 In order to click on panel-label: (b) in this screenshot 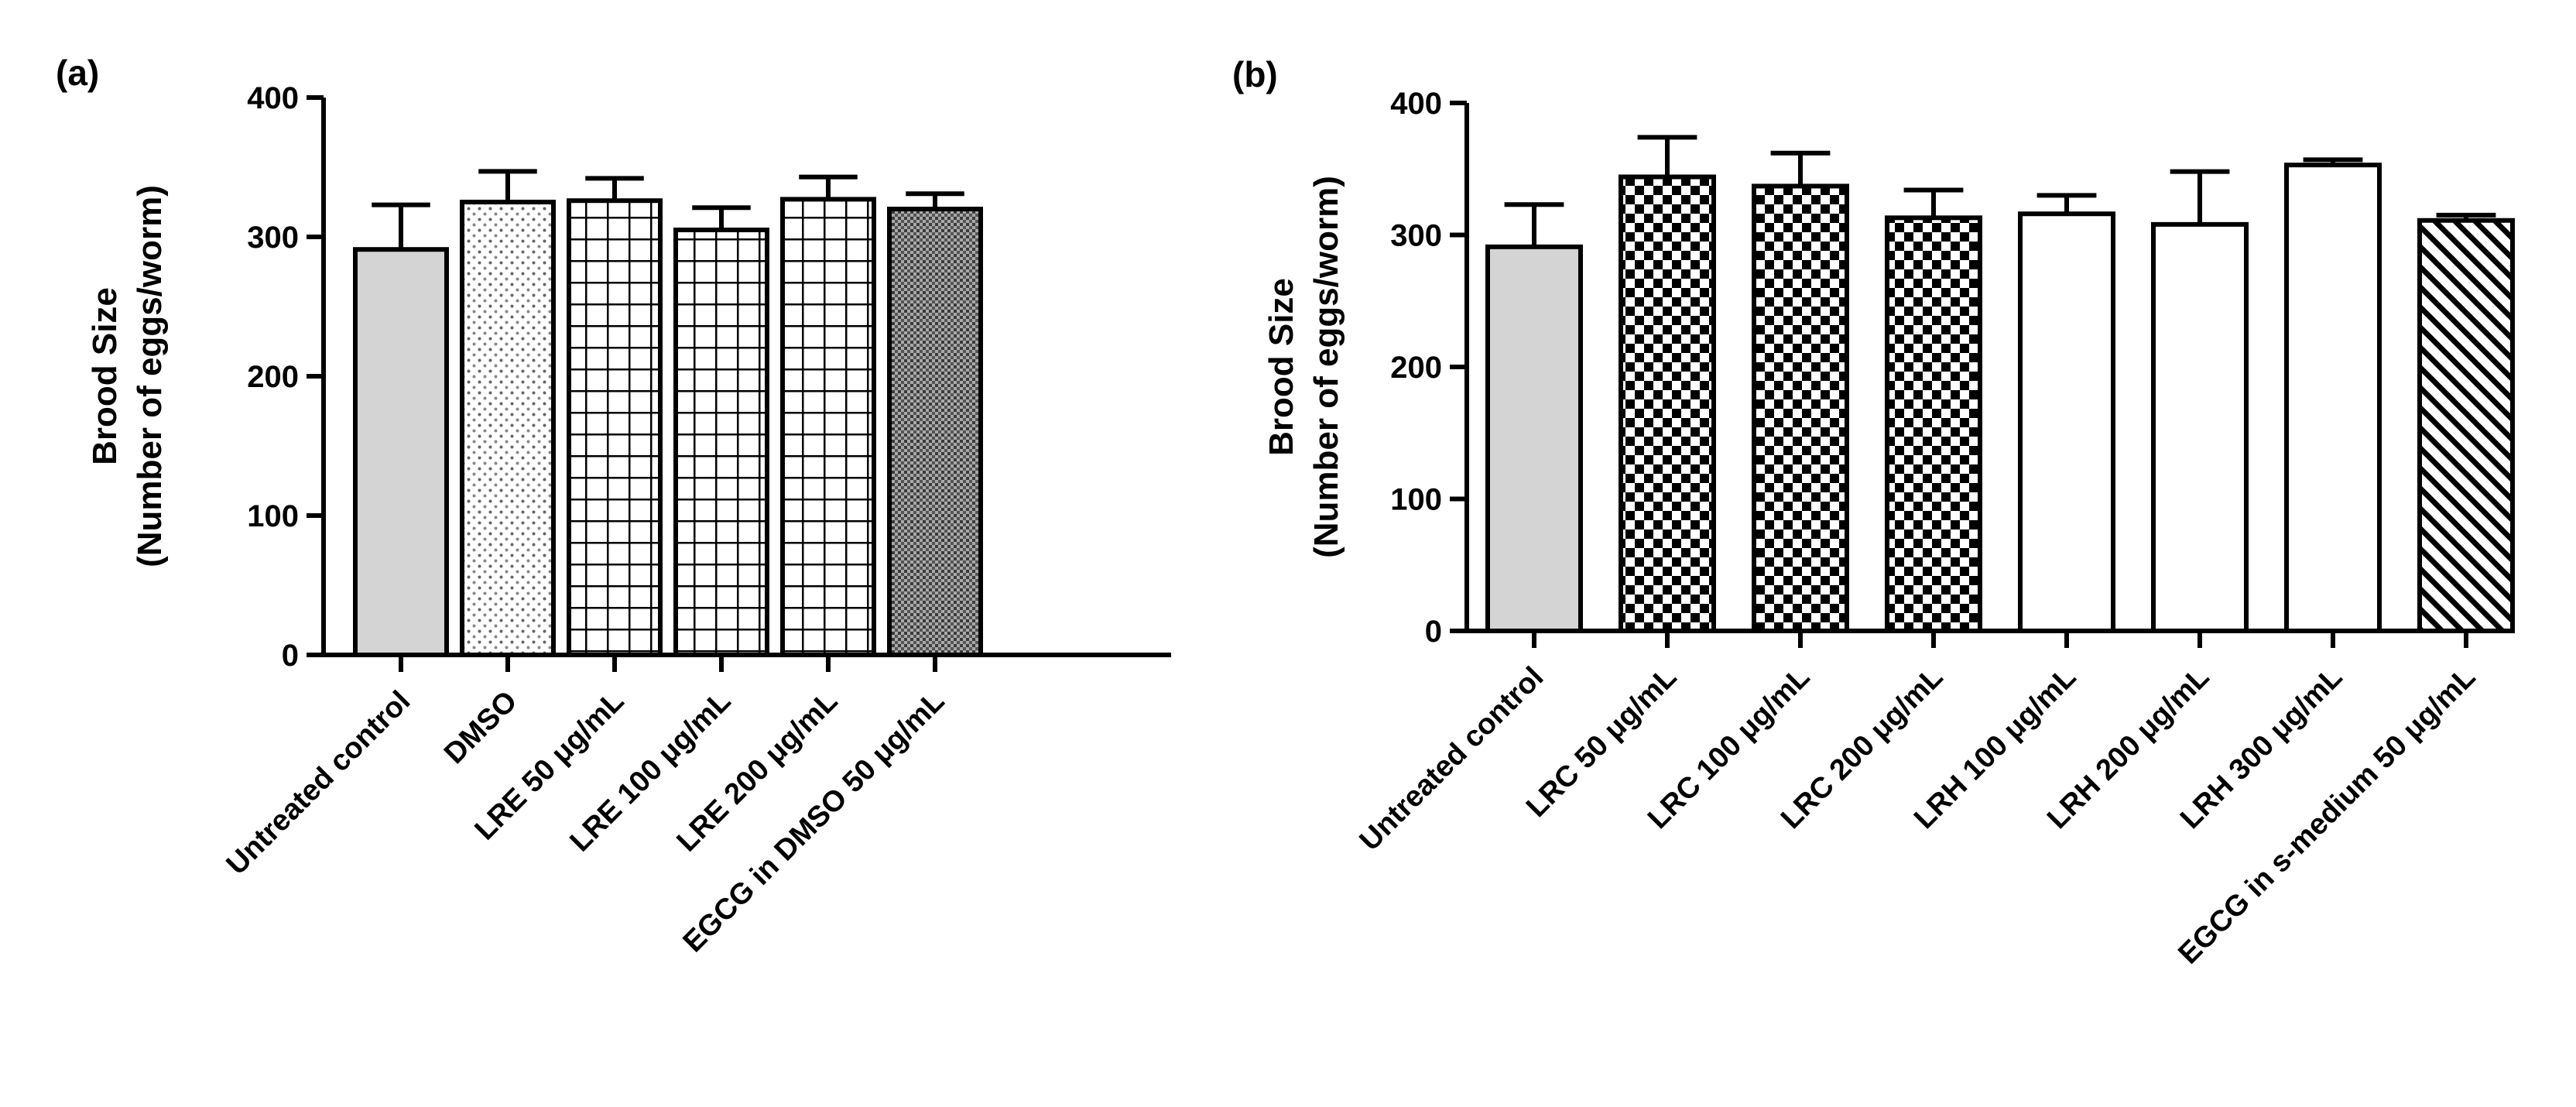, I will do `click(1255, 74)`.